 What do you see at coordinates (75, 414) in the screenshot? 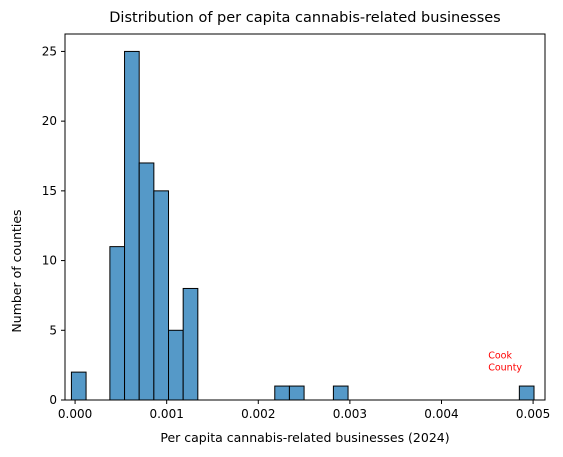
I see `x-tick-label: 0.000` at bounding box center [75, 414].